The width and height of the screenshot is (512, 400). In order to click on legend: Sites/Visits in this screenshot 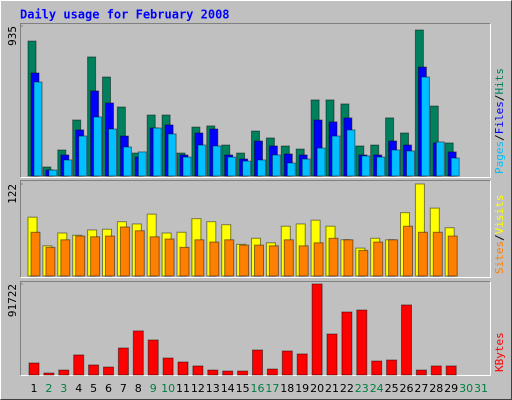, I will do `click(499, 235)`.